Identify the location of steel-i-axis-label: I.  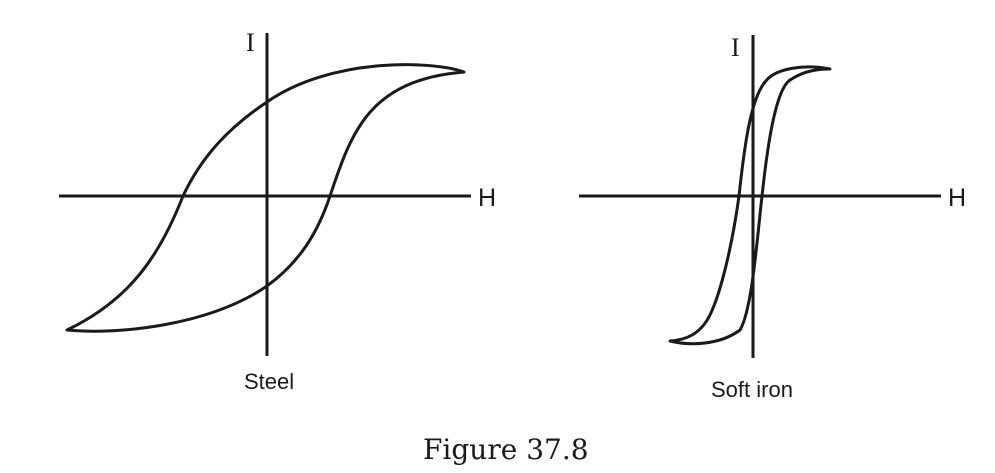
(250, 42).